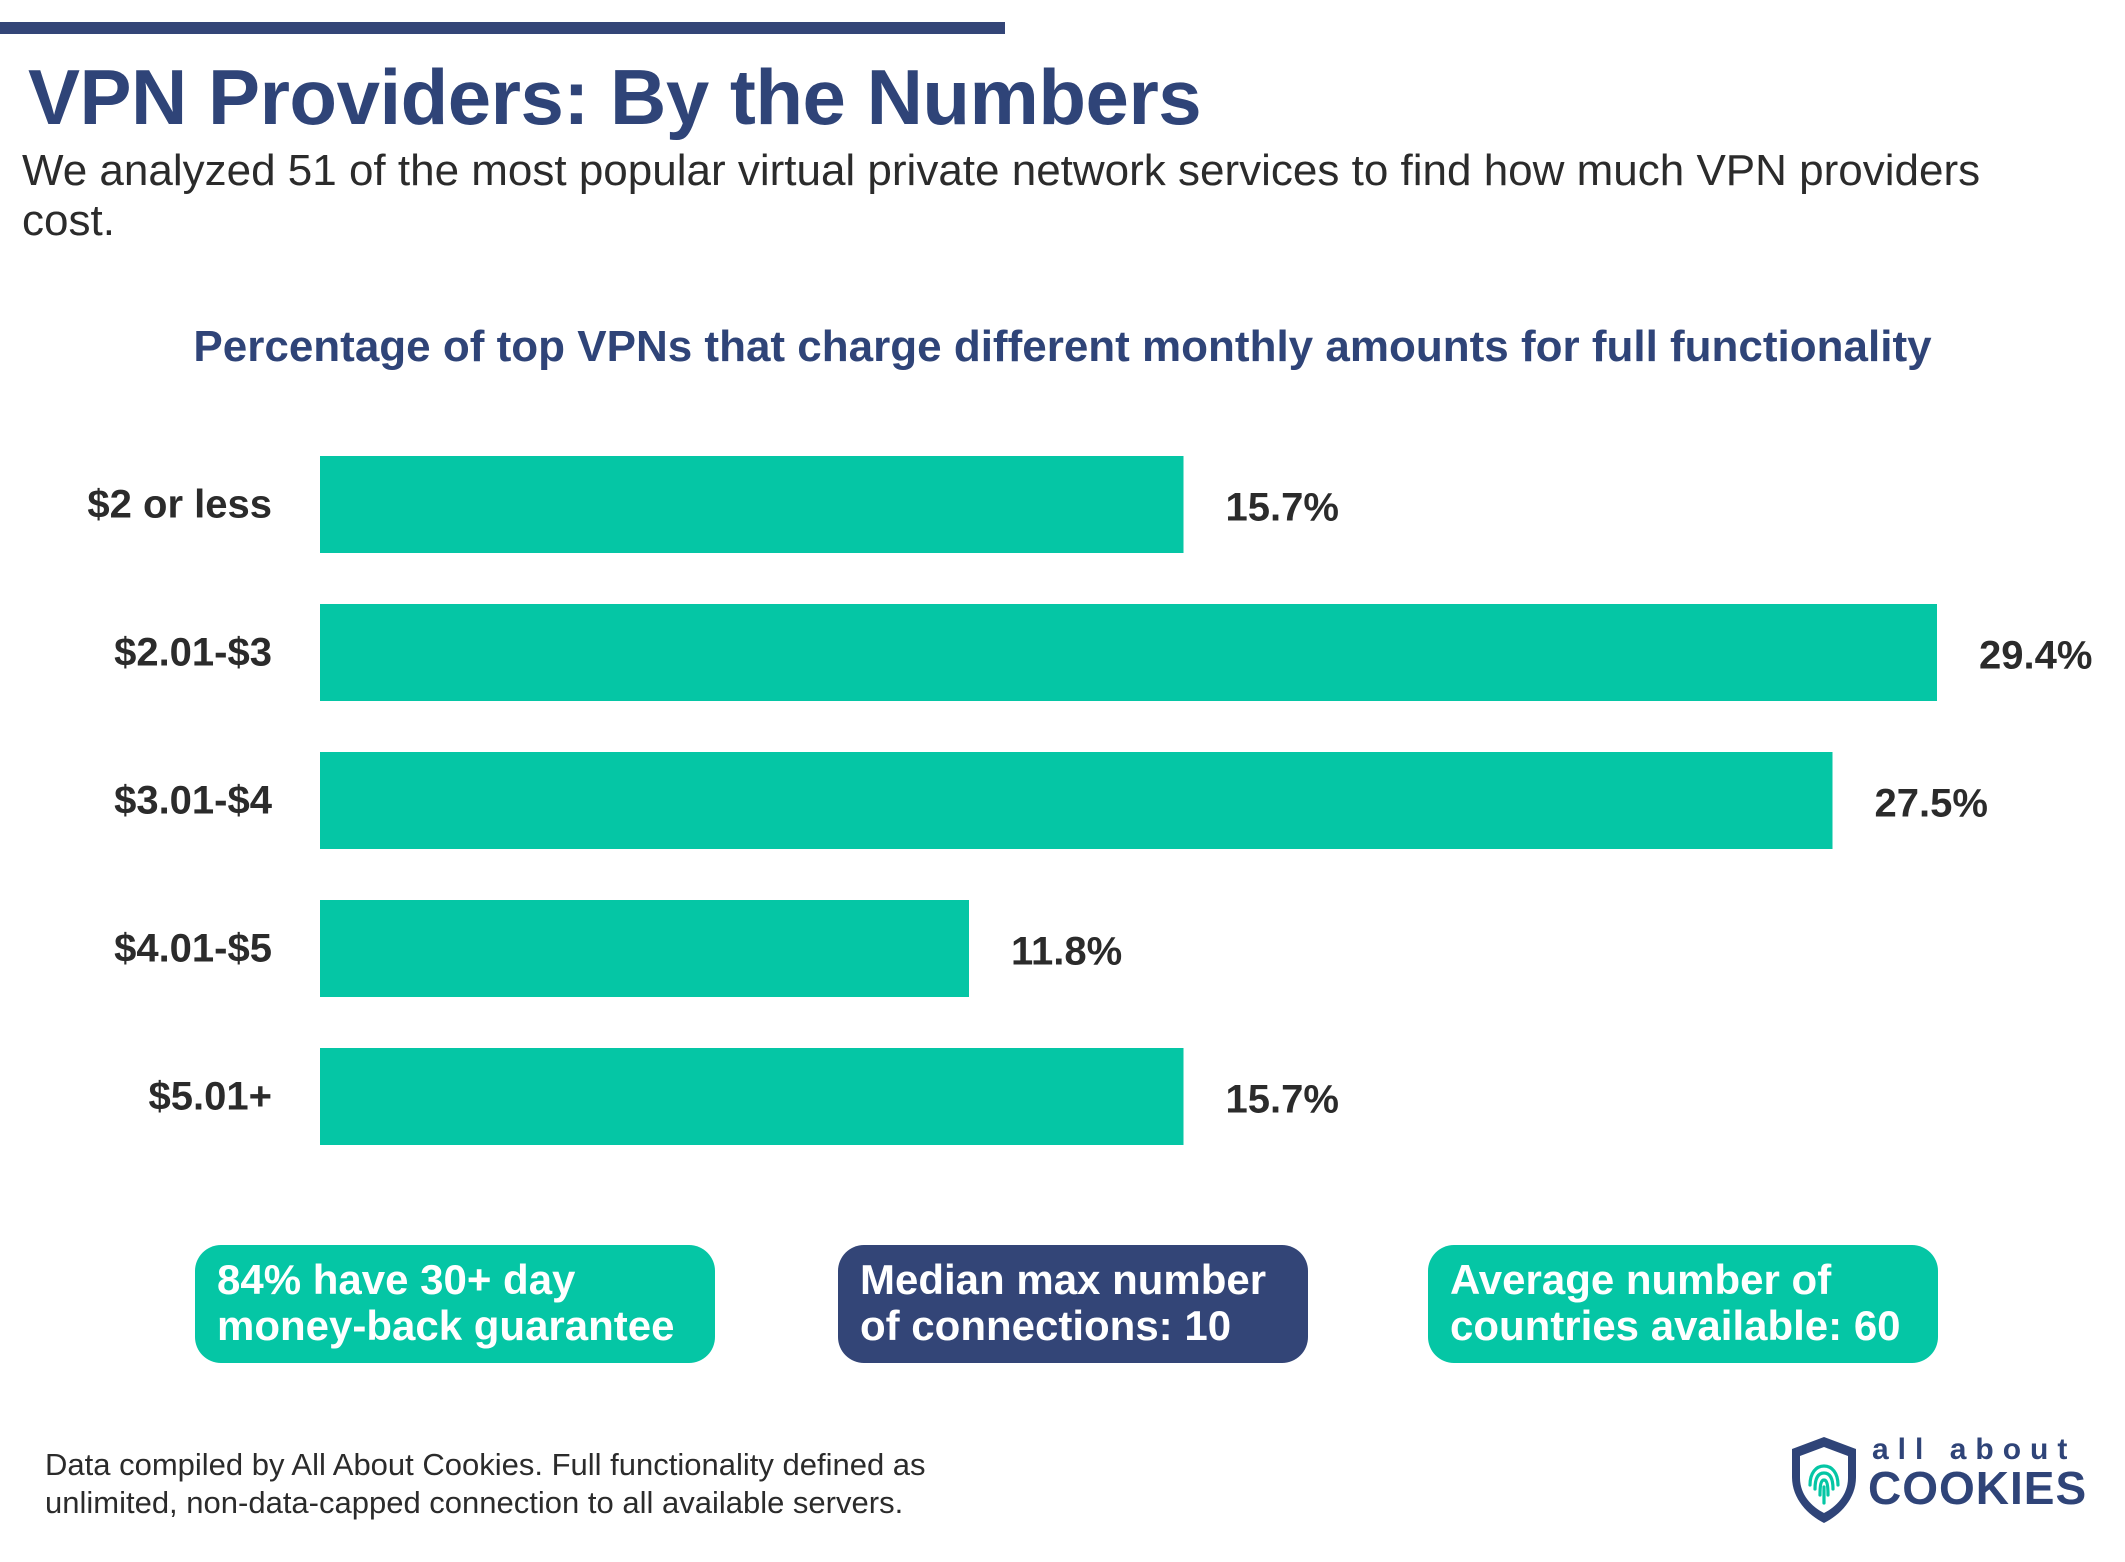 This screenshot has width=2125, height=1562. What do you see at coordinates (193, 801) in the screenshot?
I see `category-label: $3.01-$4` at bounding box center [193, 801].